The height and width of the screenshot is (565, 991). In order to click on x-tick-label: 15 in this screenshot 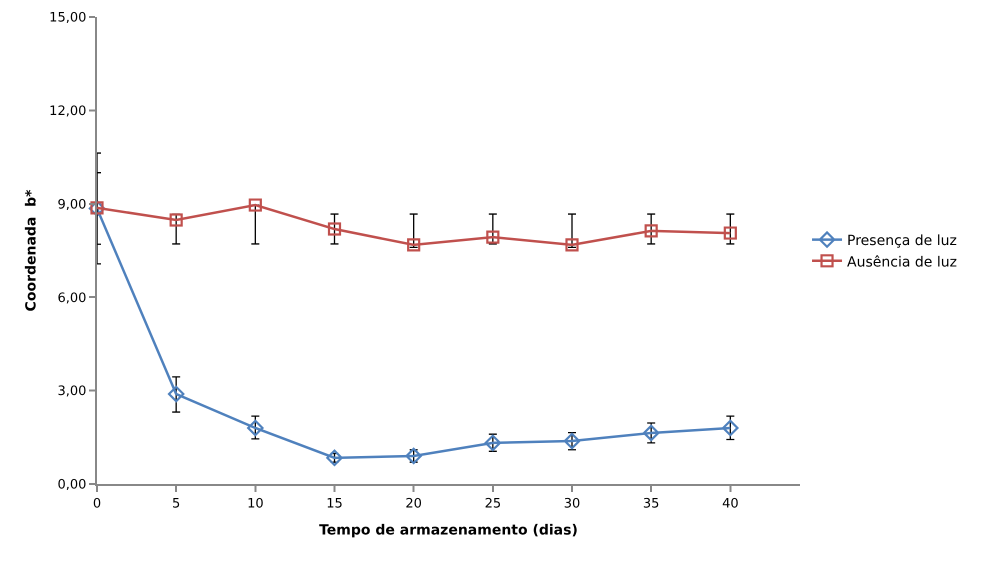, I will do `click(334, 504)`.